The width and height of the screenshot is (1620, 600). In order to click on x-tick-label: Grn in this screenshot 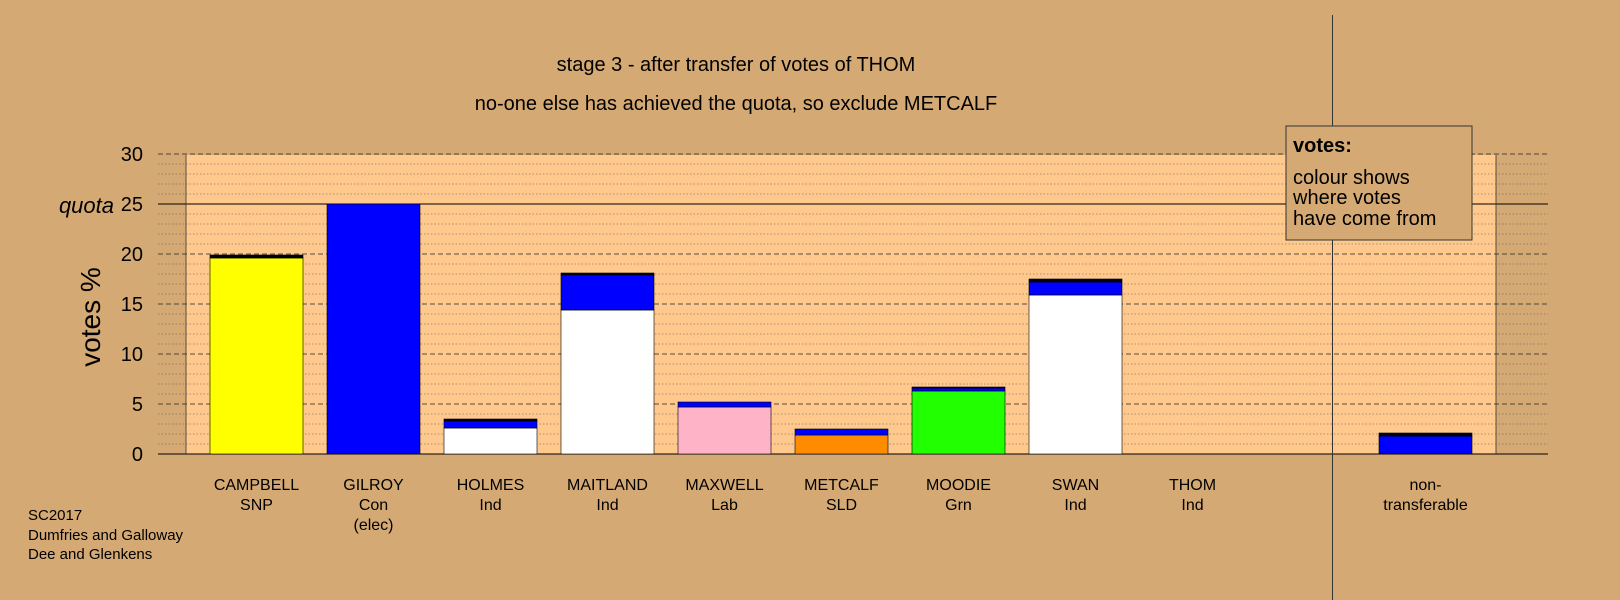, I will do `click(958, 505)`.